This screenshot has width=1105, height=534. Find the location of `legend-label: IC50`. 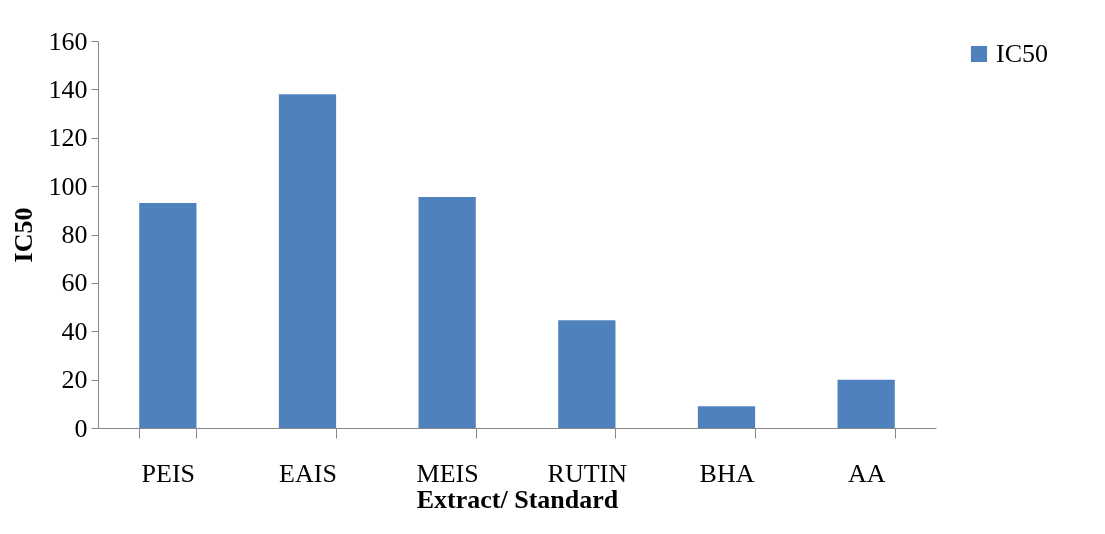

legend-label: IC50 is located at coordinates (1022, 53).